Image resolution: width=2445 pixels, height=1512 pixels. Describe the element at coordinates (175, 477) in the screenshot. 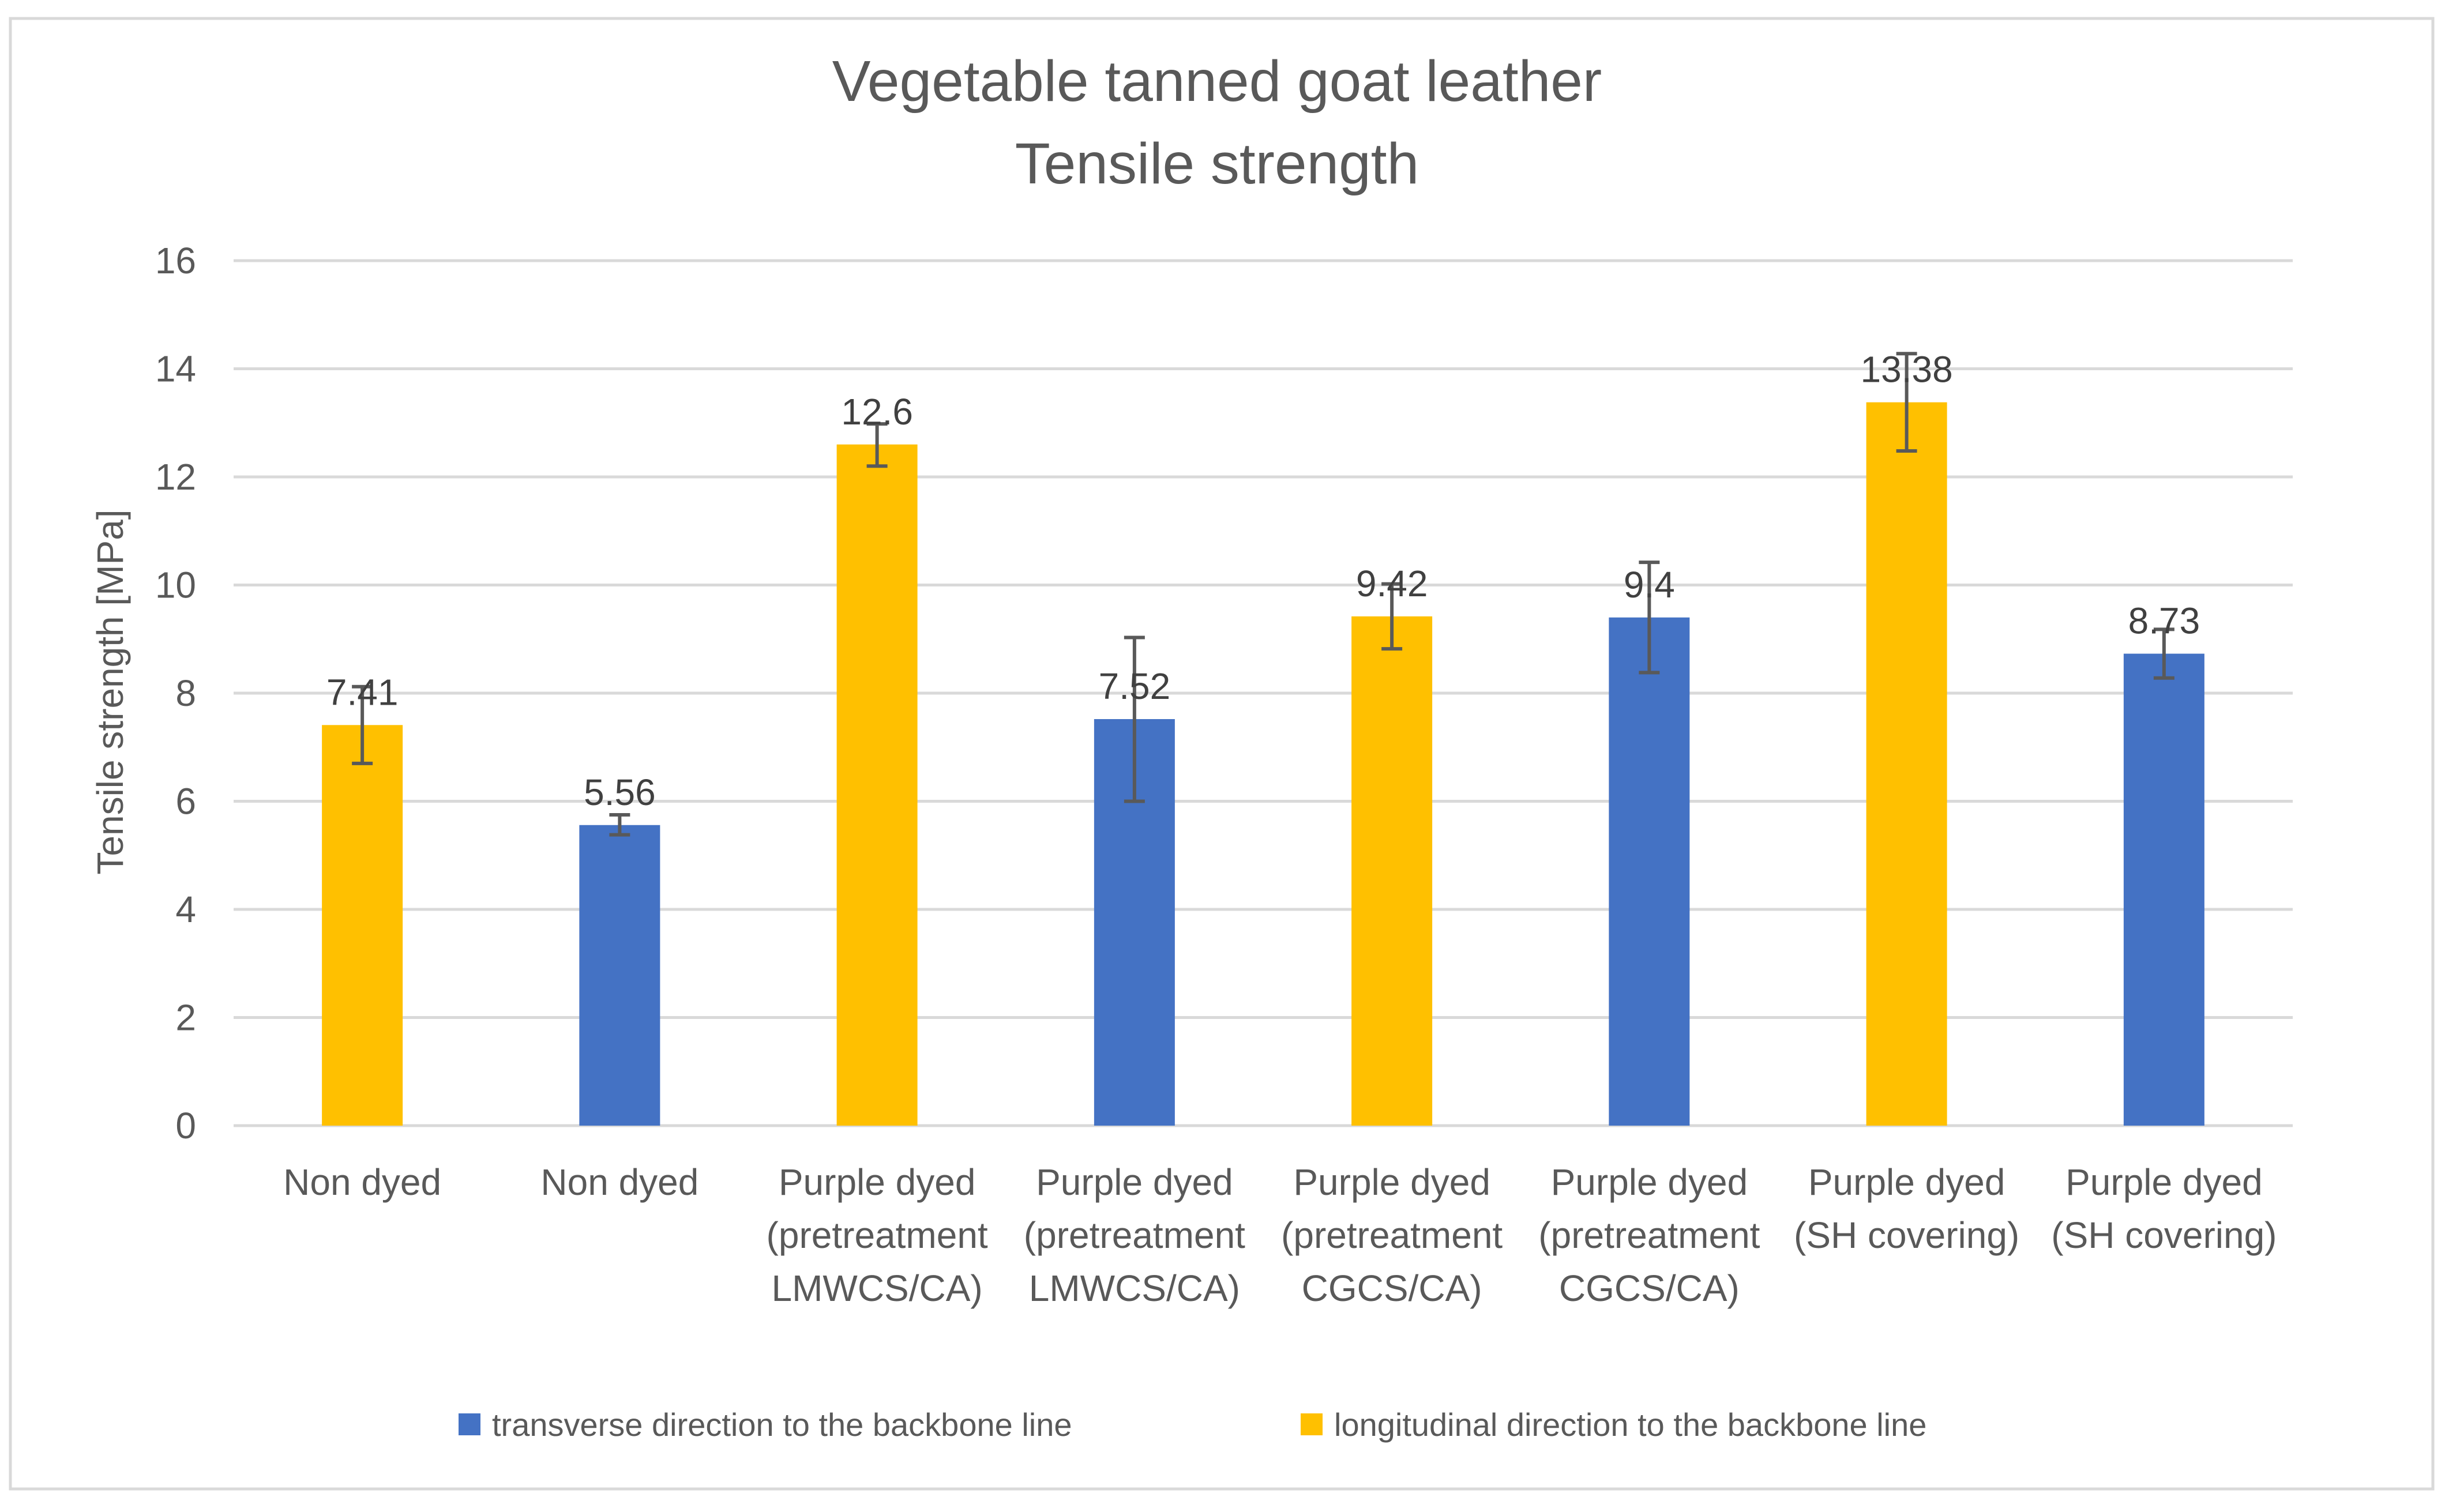

I see `y-tick-label: 12` at that location.